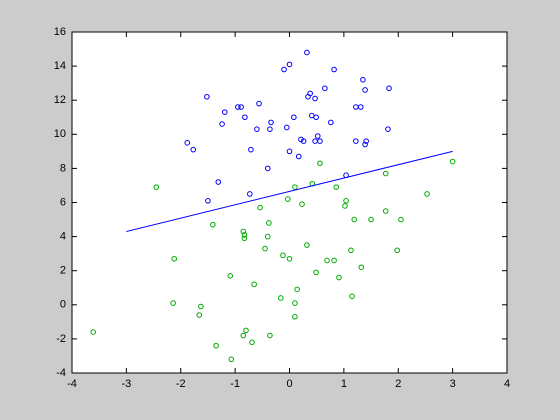  I want to click on y-tick-label: 2, so click(63, 271).